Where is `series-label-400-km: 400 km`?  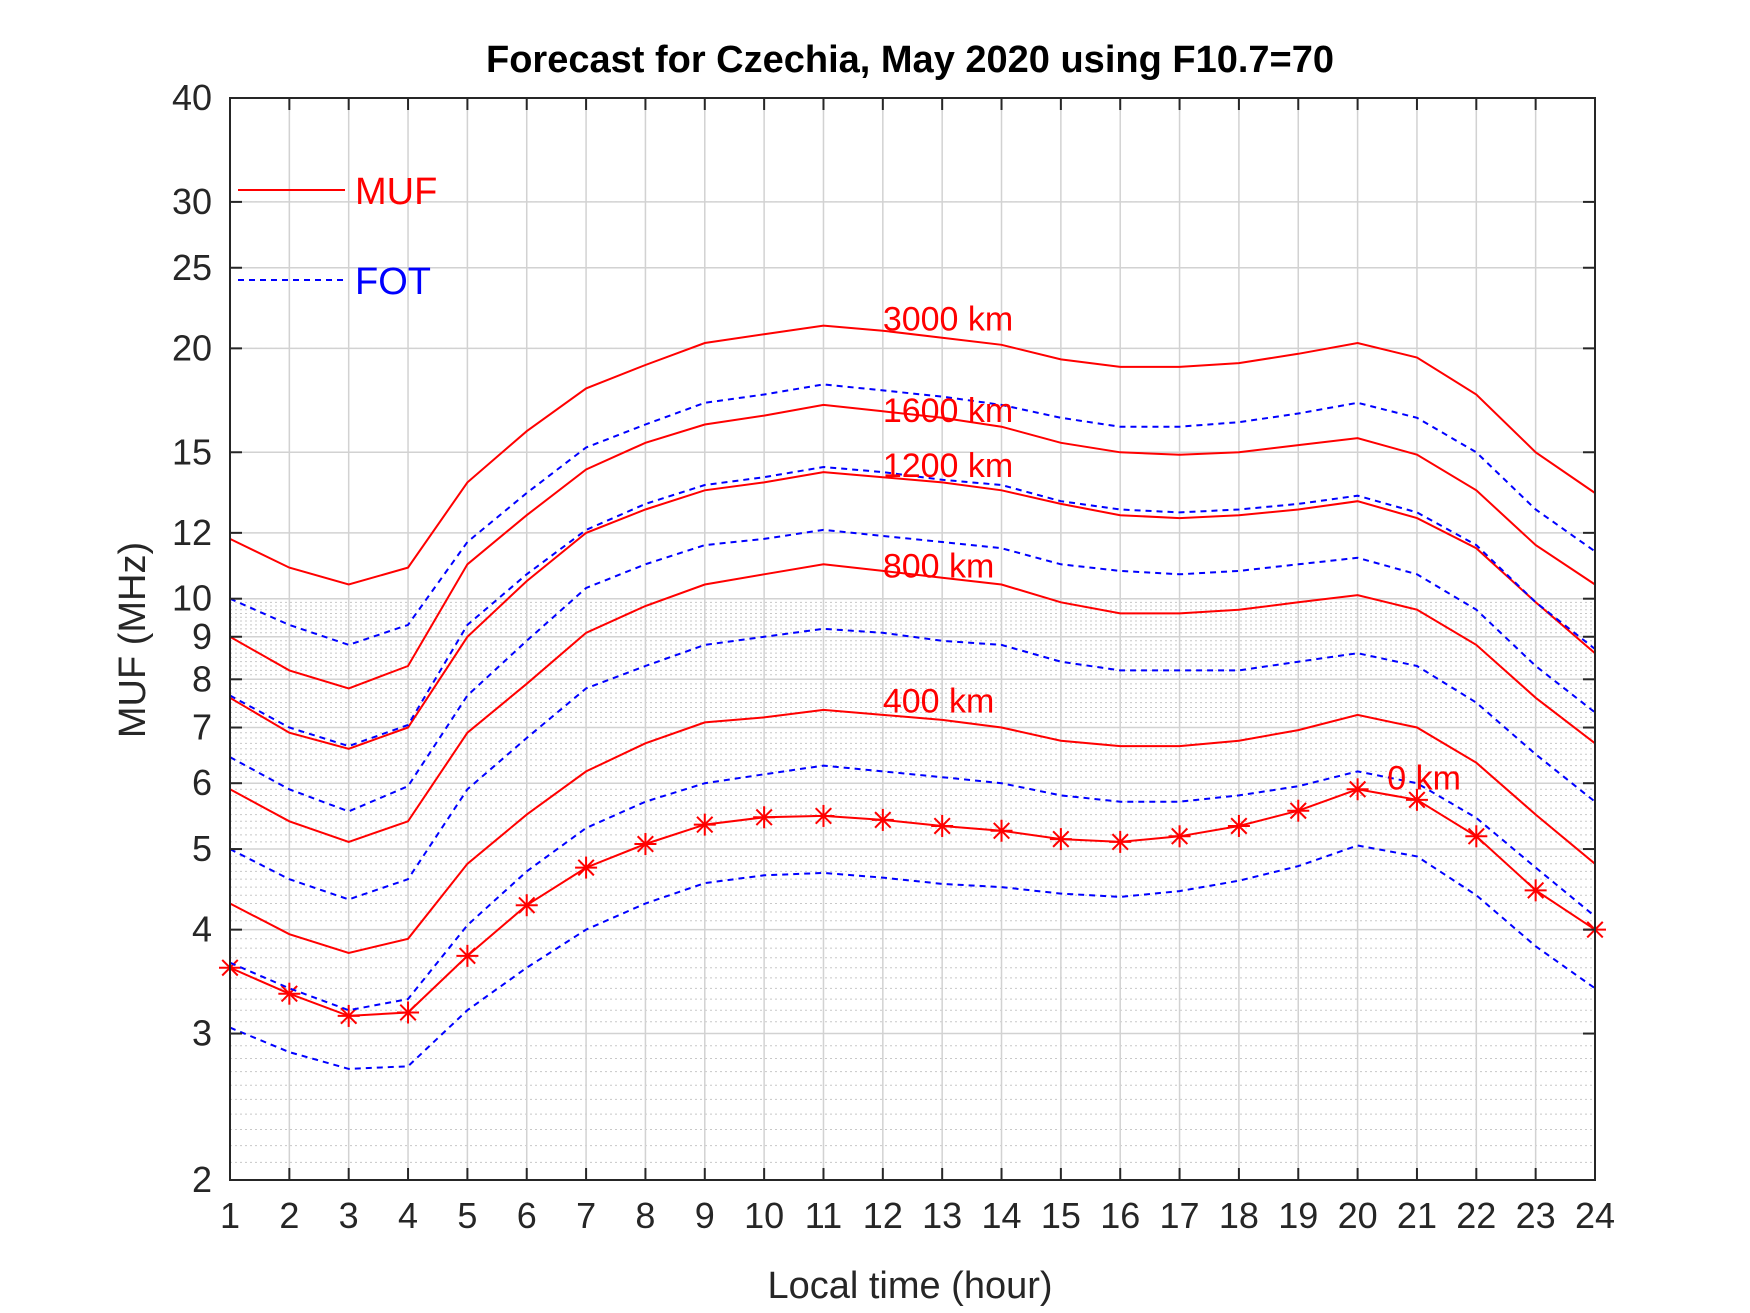
series-label-400-km: 400 km is located at coordinates (939, 701).